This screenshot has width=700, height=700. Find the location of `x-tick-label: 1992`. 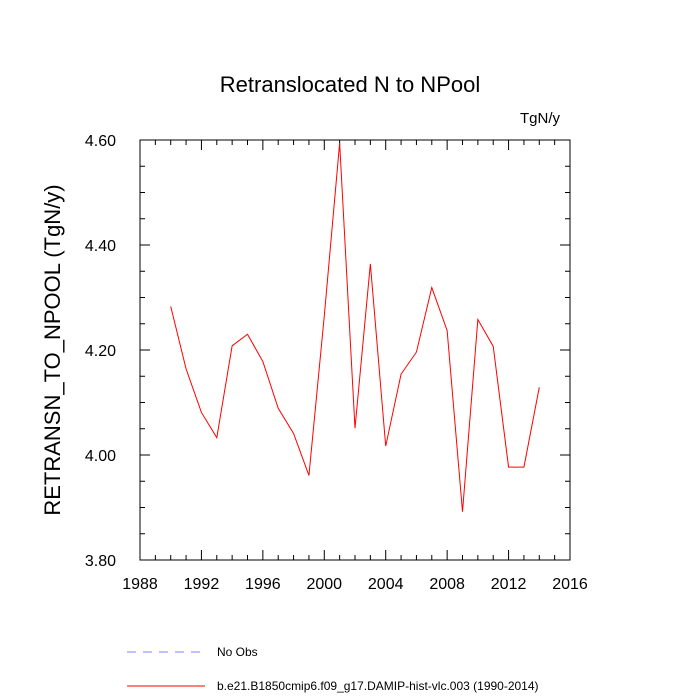

x-tick-label: 1992 is located at coordinates (202, 584).